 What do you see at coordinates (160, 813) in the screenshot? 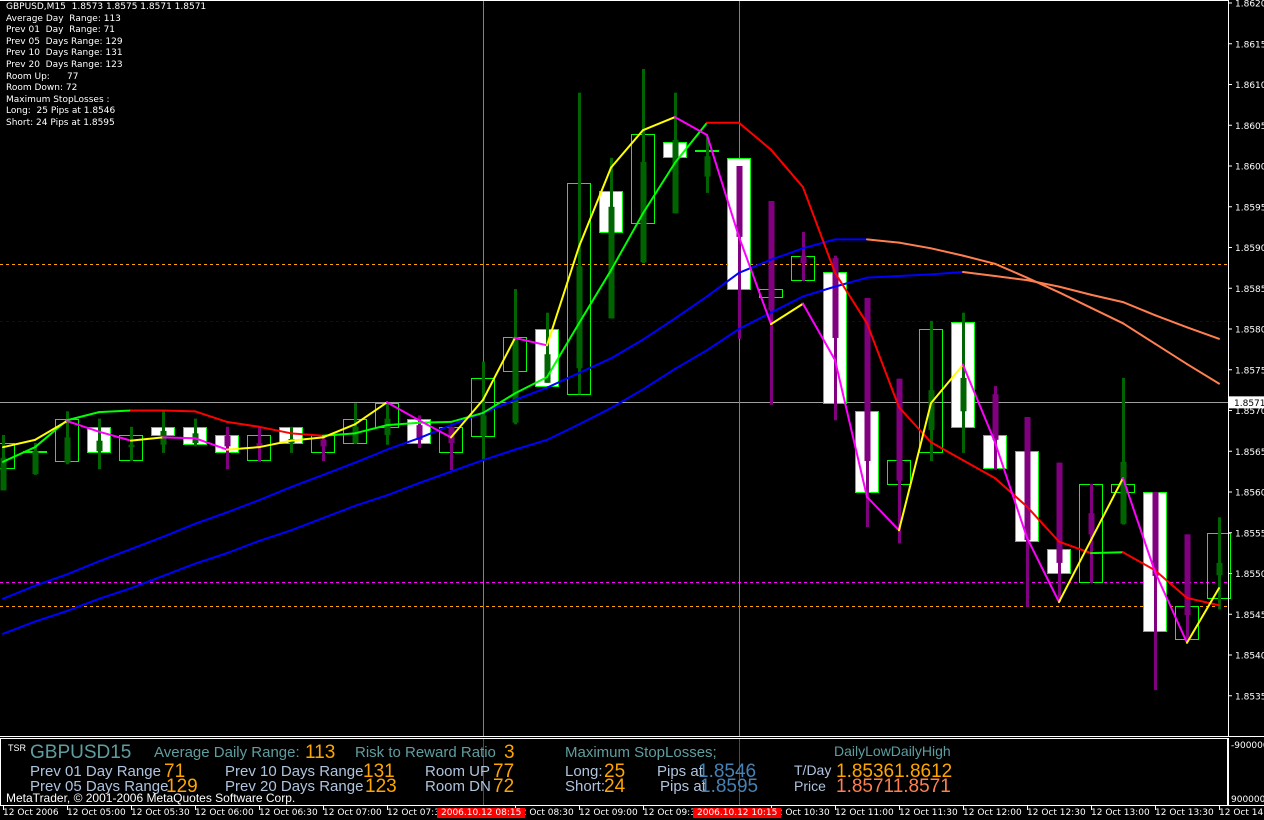
I see `time-label: 12 Oct 05:30` at bounding box center [160, 813].